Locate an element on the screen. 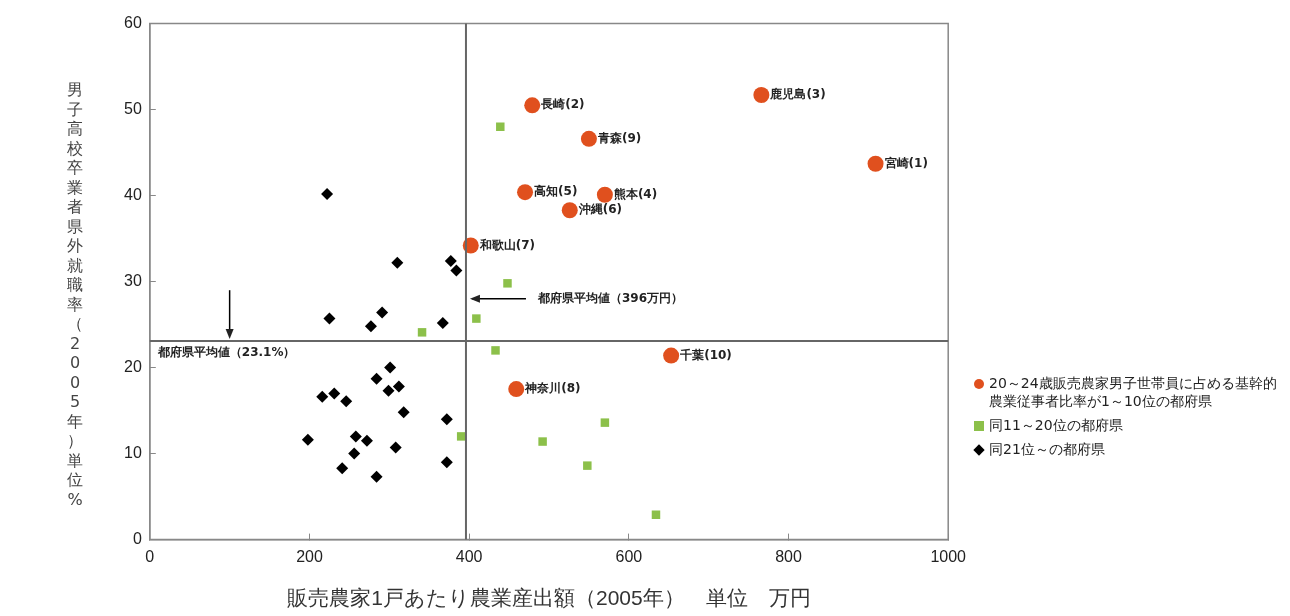 This screenshot has width=1290, height=616. y-tick-label: 0 is located at coordinates (137, 539).